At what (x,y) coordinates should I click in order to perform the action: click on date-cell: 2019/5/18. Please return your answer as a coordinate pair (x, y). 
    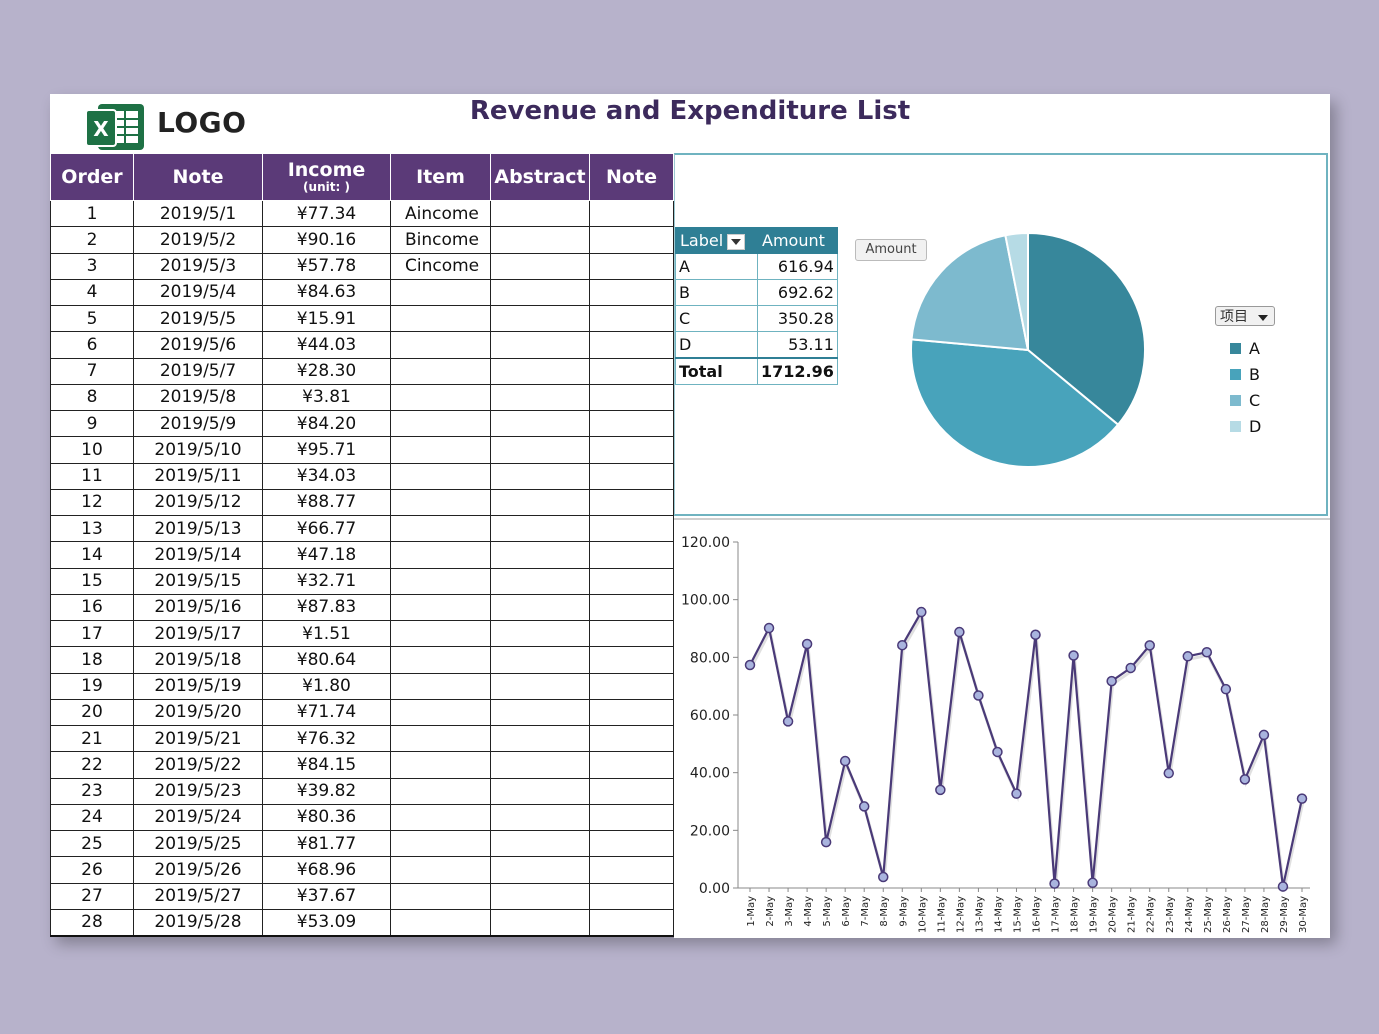
    Looking at the image, I should click on (198, 660).